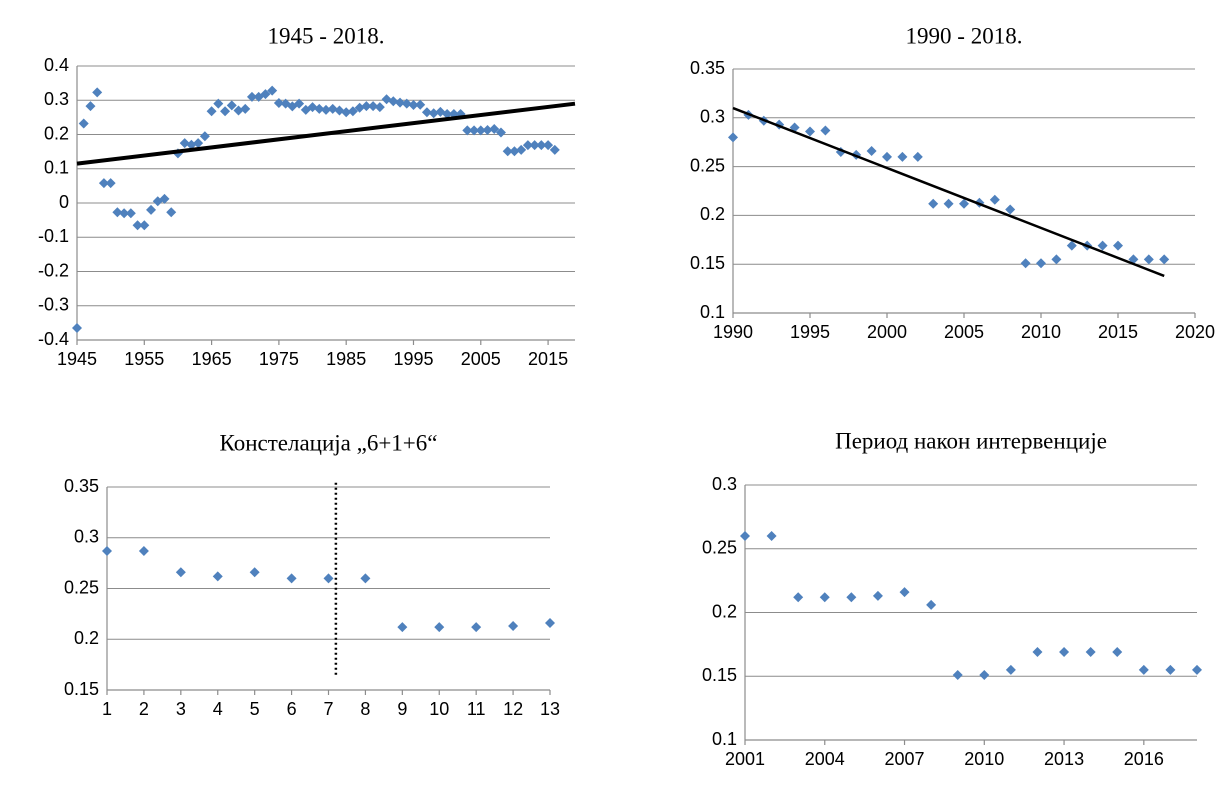  I want to click on x-tick-label: 4, so click(218, 709).